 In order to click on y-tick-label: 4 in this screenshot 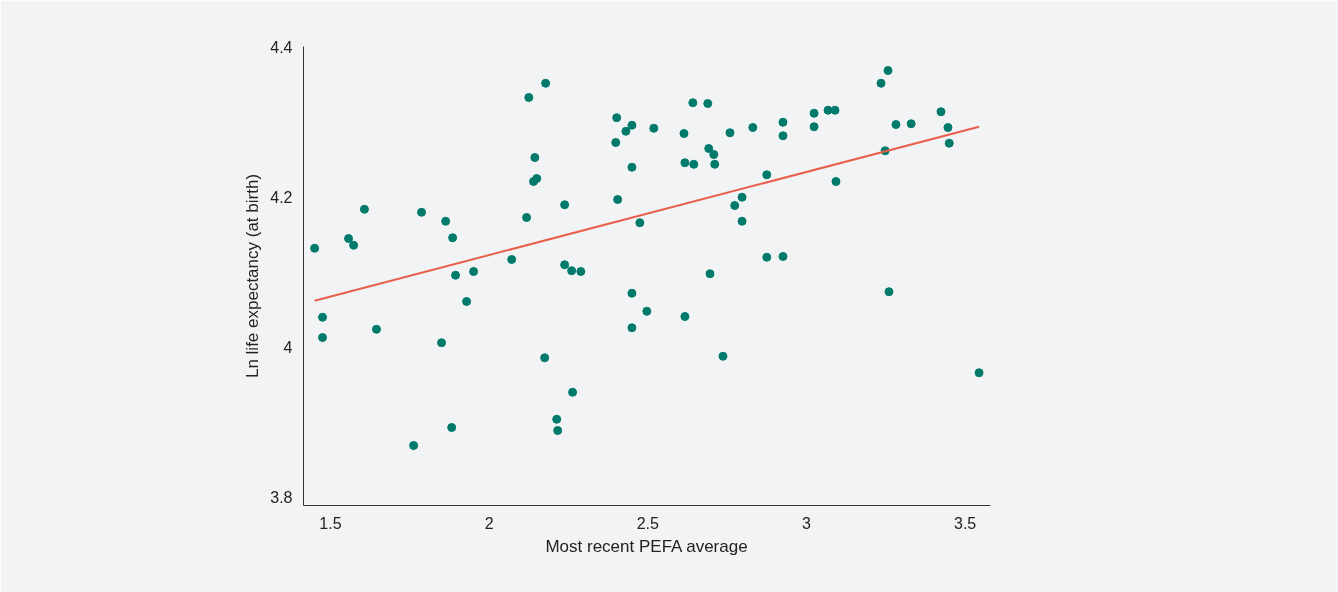, I will do `click(288, 347)`.